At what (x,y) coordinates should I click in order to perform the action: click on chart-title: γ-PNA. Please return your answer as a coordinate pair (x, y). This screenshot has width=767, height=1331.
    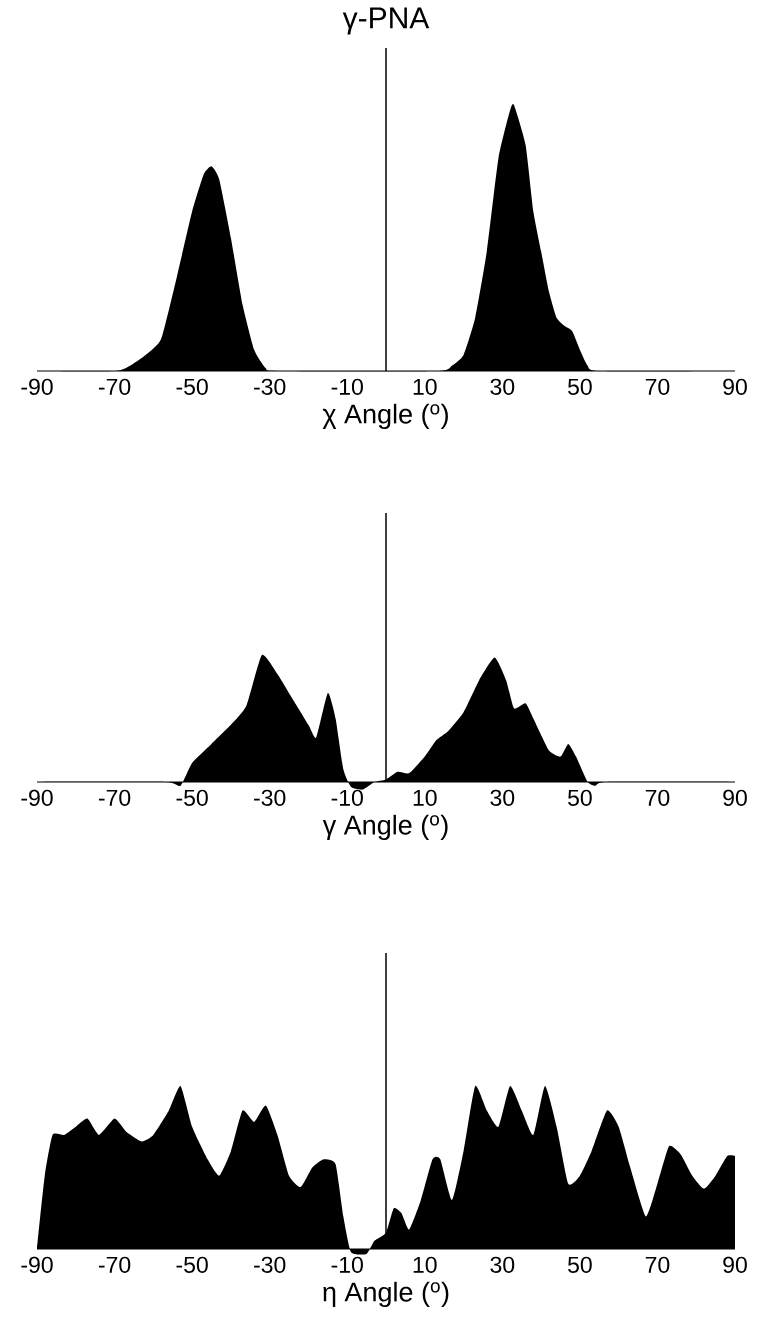
    Looking at the image, I should click on (386, 21).